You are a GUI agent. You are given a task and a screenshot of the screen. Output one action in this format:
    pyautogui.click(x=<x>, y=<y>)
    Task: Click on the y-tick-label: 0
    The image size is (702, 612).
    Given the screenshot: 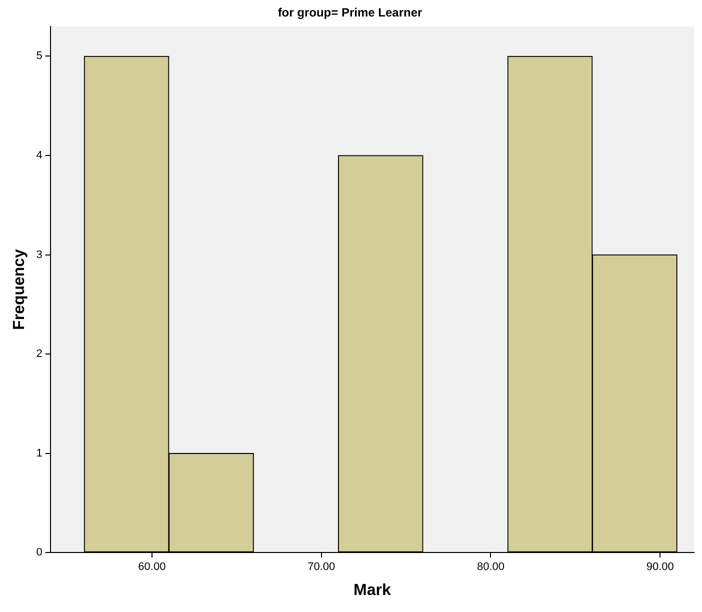 What is the action you would take?
    pyautogui.click(x=39, y=552)
    